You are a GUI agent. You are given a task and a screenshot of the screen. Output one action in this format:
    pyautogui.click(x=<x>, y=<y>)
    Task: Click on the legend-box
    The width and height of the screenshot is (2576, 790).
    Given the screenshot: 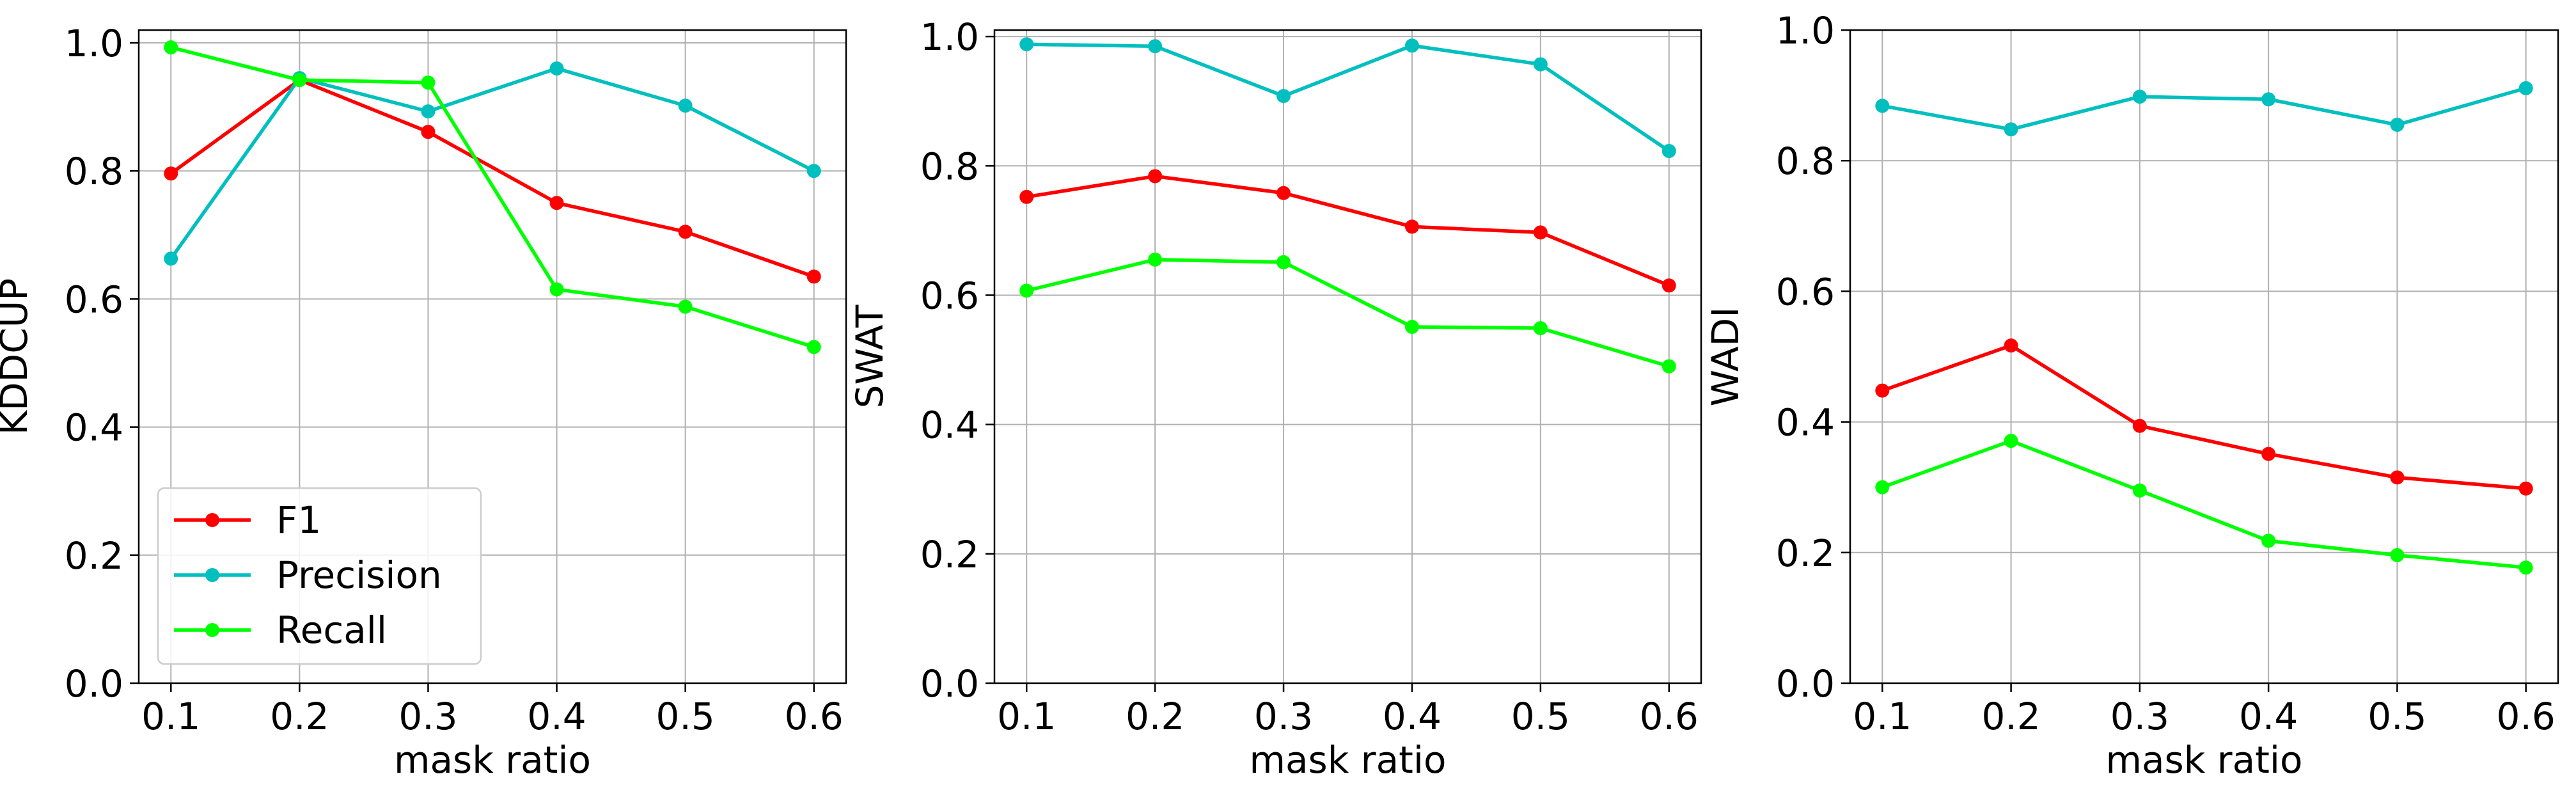 What is the action you would take?
    pyautogui.click(x=319, y=576)
    